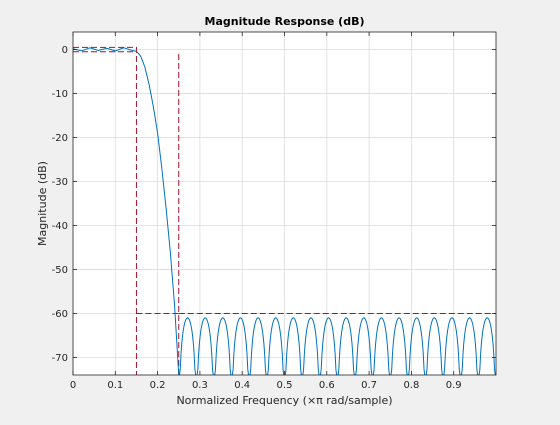 This screenshot has width=560, height=425. Describe the element at coordinates (42, 203) in the screenshot. I see `y-axis-label: Magnitude (dB)` at that location.